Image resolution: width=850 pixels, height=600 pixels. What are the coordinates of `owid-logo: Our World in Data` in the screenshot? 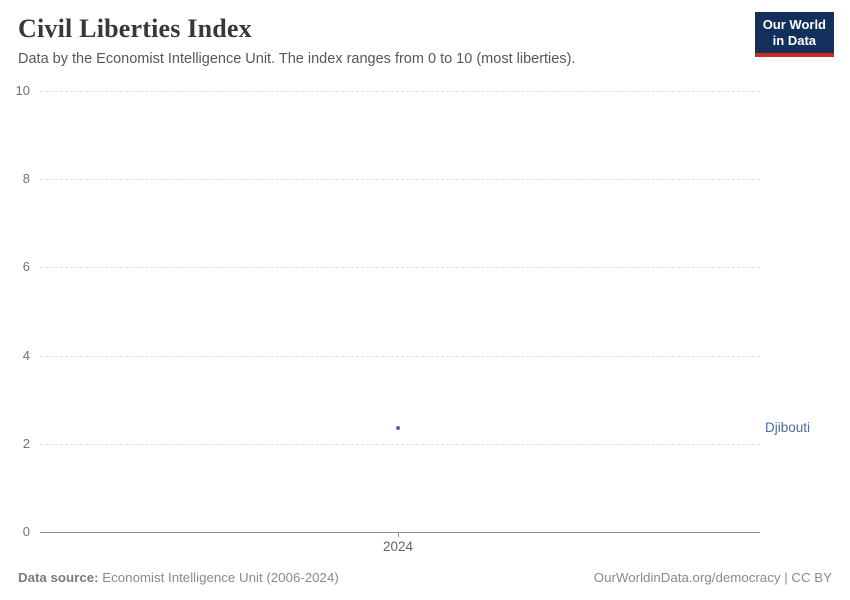 It's located at (794, 34).